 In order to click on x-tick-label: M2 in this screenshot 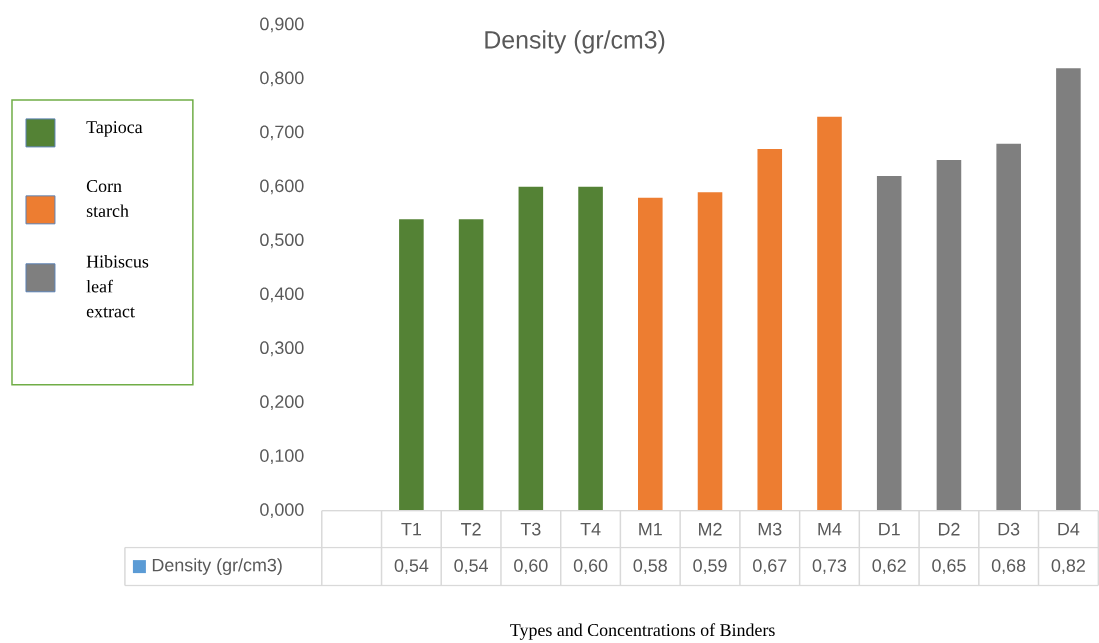, I will do `click(710, 529)`.